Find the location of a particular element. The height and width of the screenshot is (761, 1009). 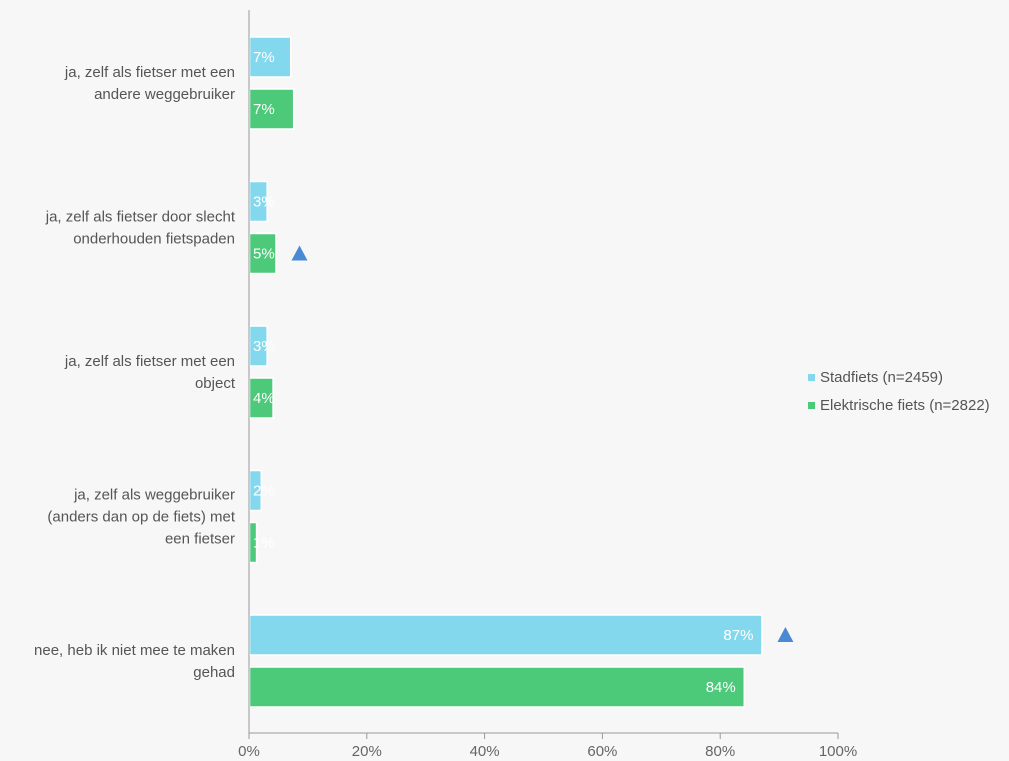

category-label: ja, zelf als fietser met een object is located at coordinates (150, 372).